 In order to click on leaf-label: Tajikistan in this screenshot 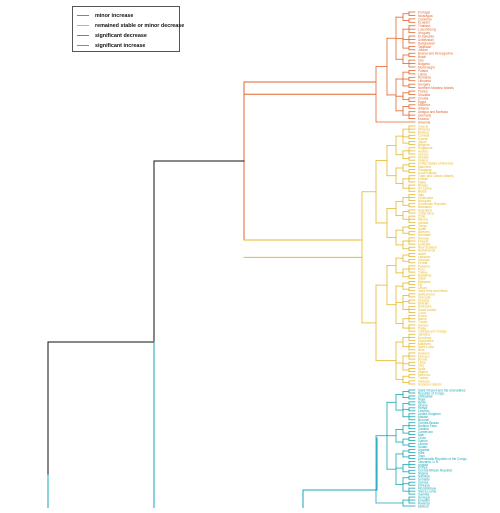, I will do `click(424, 47)`.